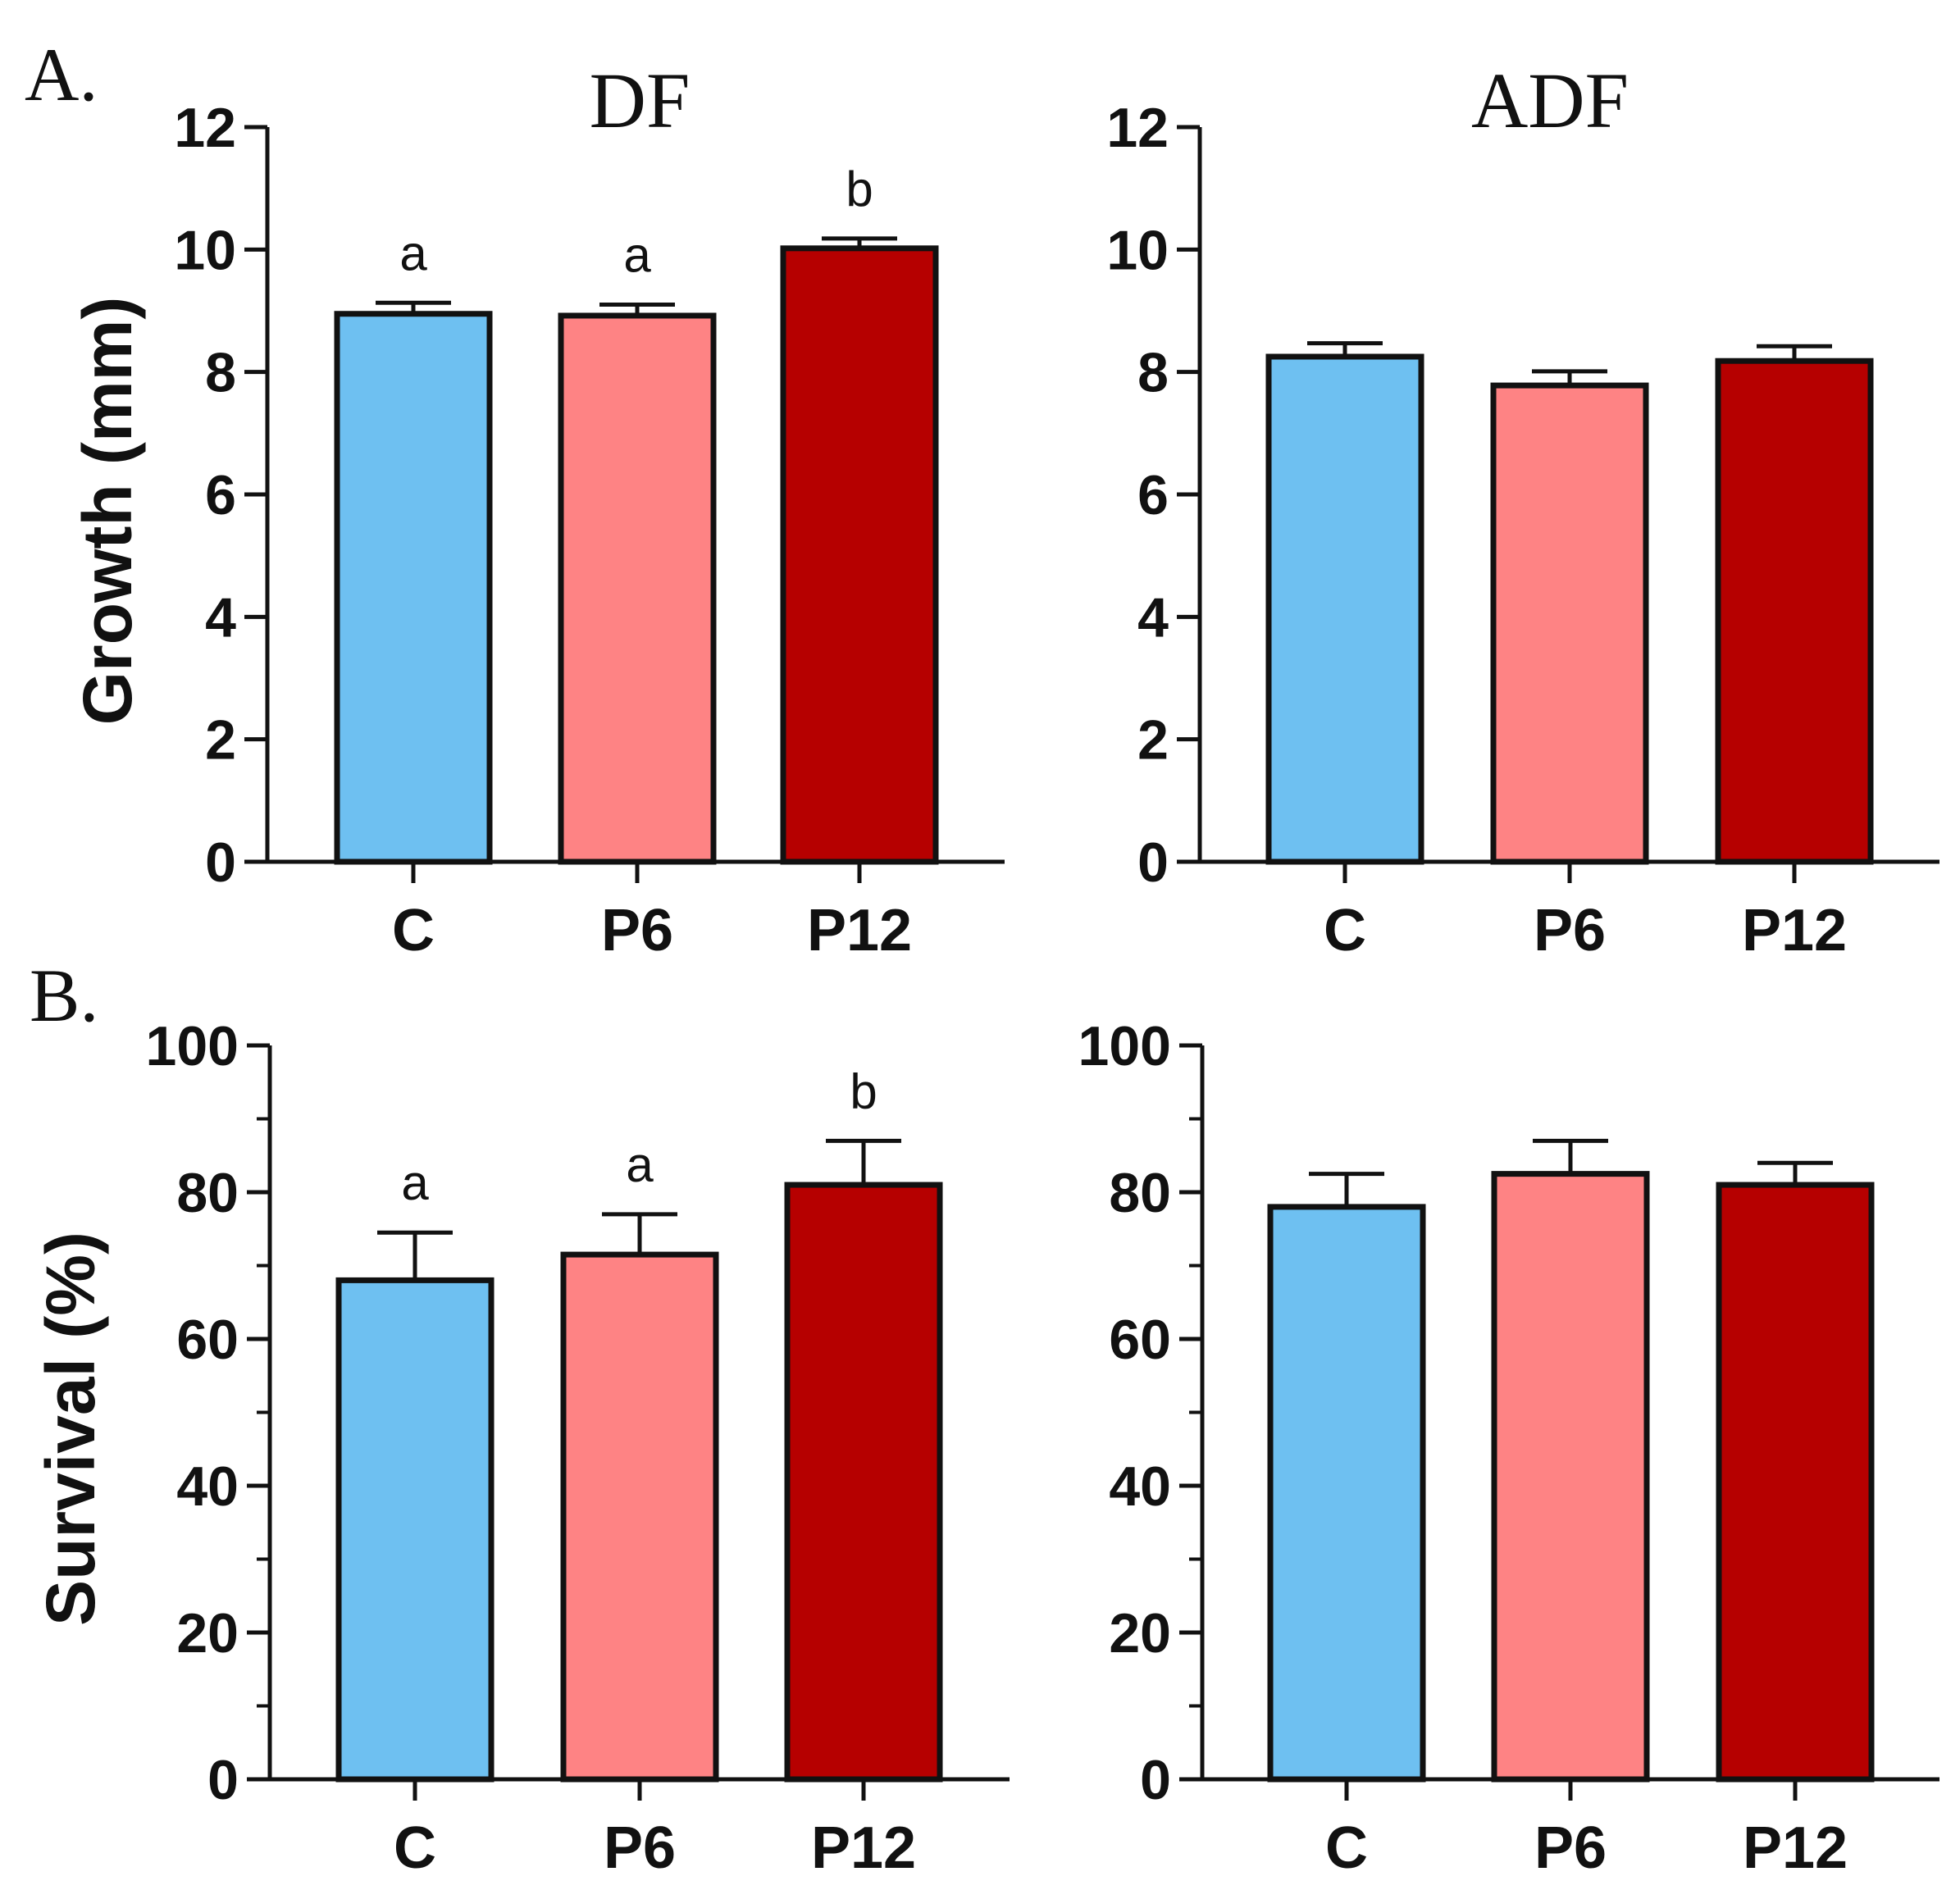  Describe the element at coordinates (108, 512) in the screenshot. I see `y-axis-label: Growth (mm)` at that location.